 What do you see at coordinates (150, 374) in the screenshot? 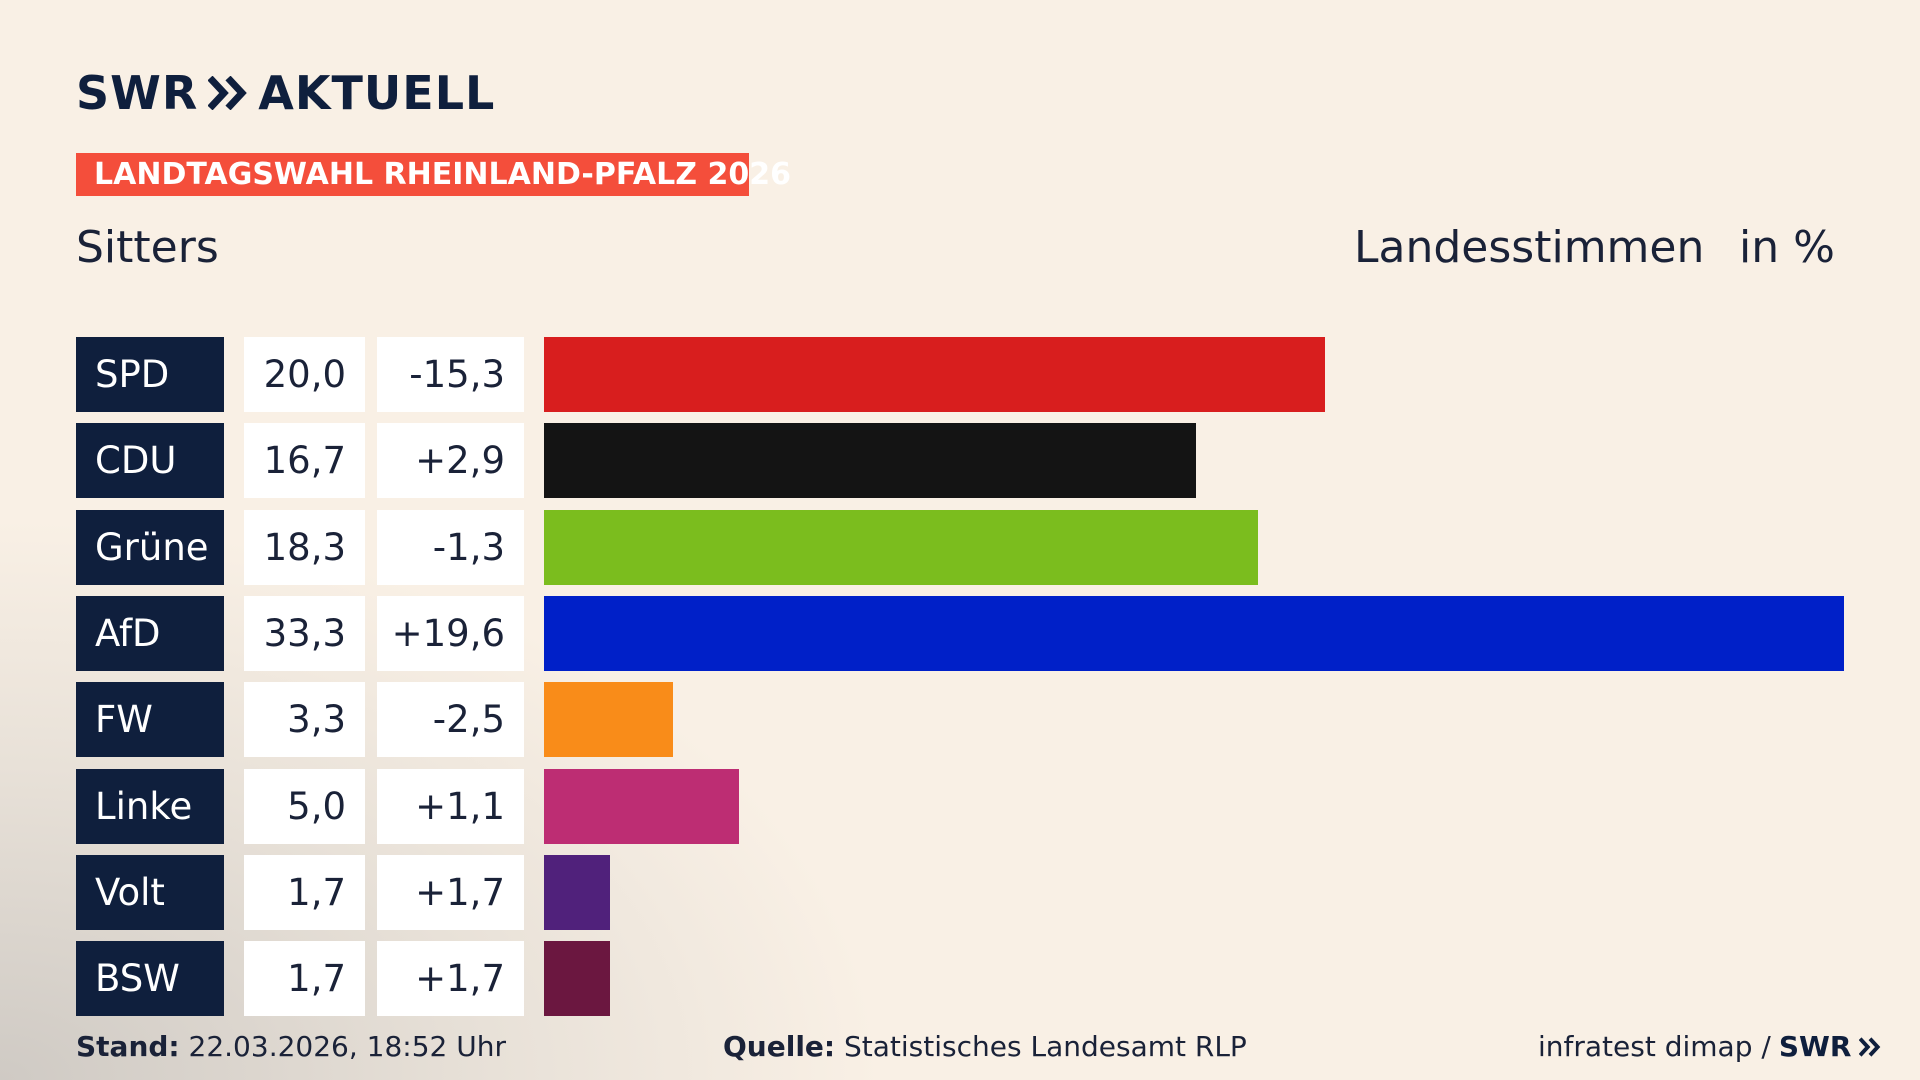
I see `party-label: SPD` at bounding box center [150, 374].